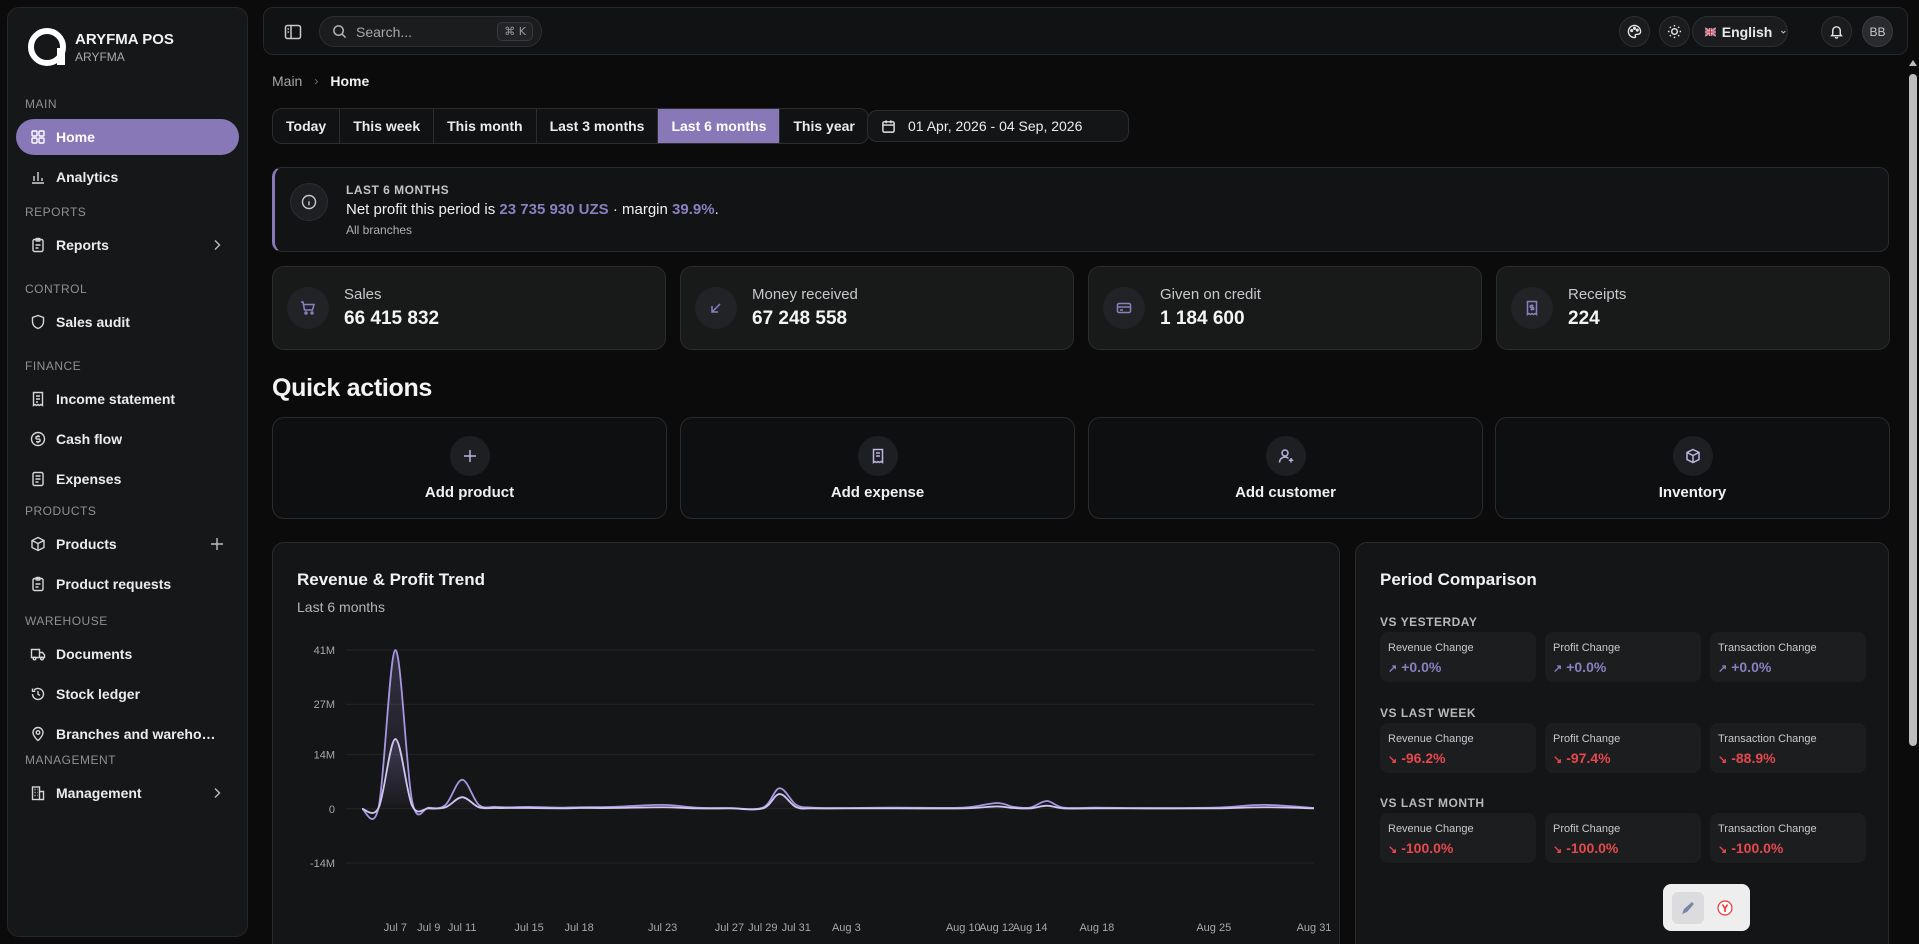  What do you see at coordinates (61, 511) in the screenshot?
I see `nav-section-label: PRODUCTS` at bounding box center [61, 511].